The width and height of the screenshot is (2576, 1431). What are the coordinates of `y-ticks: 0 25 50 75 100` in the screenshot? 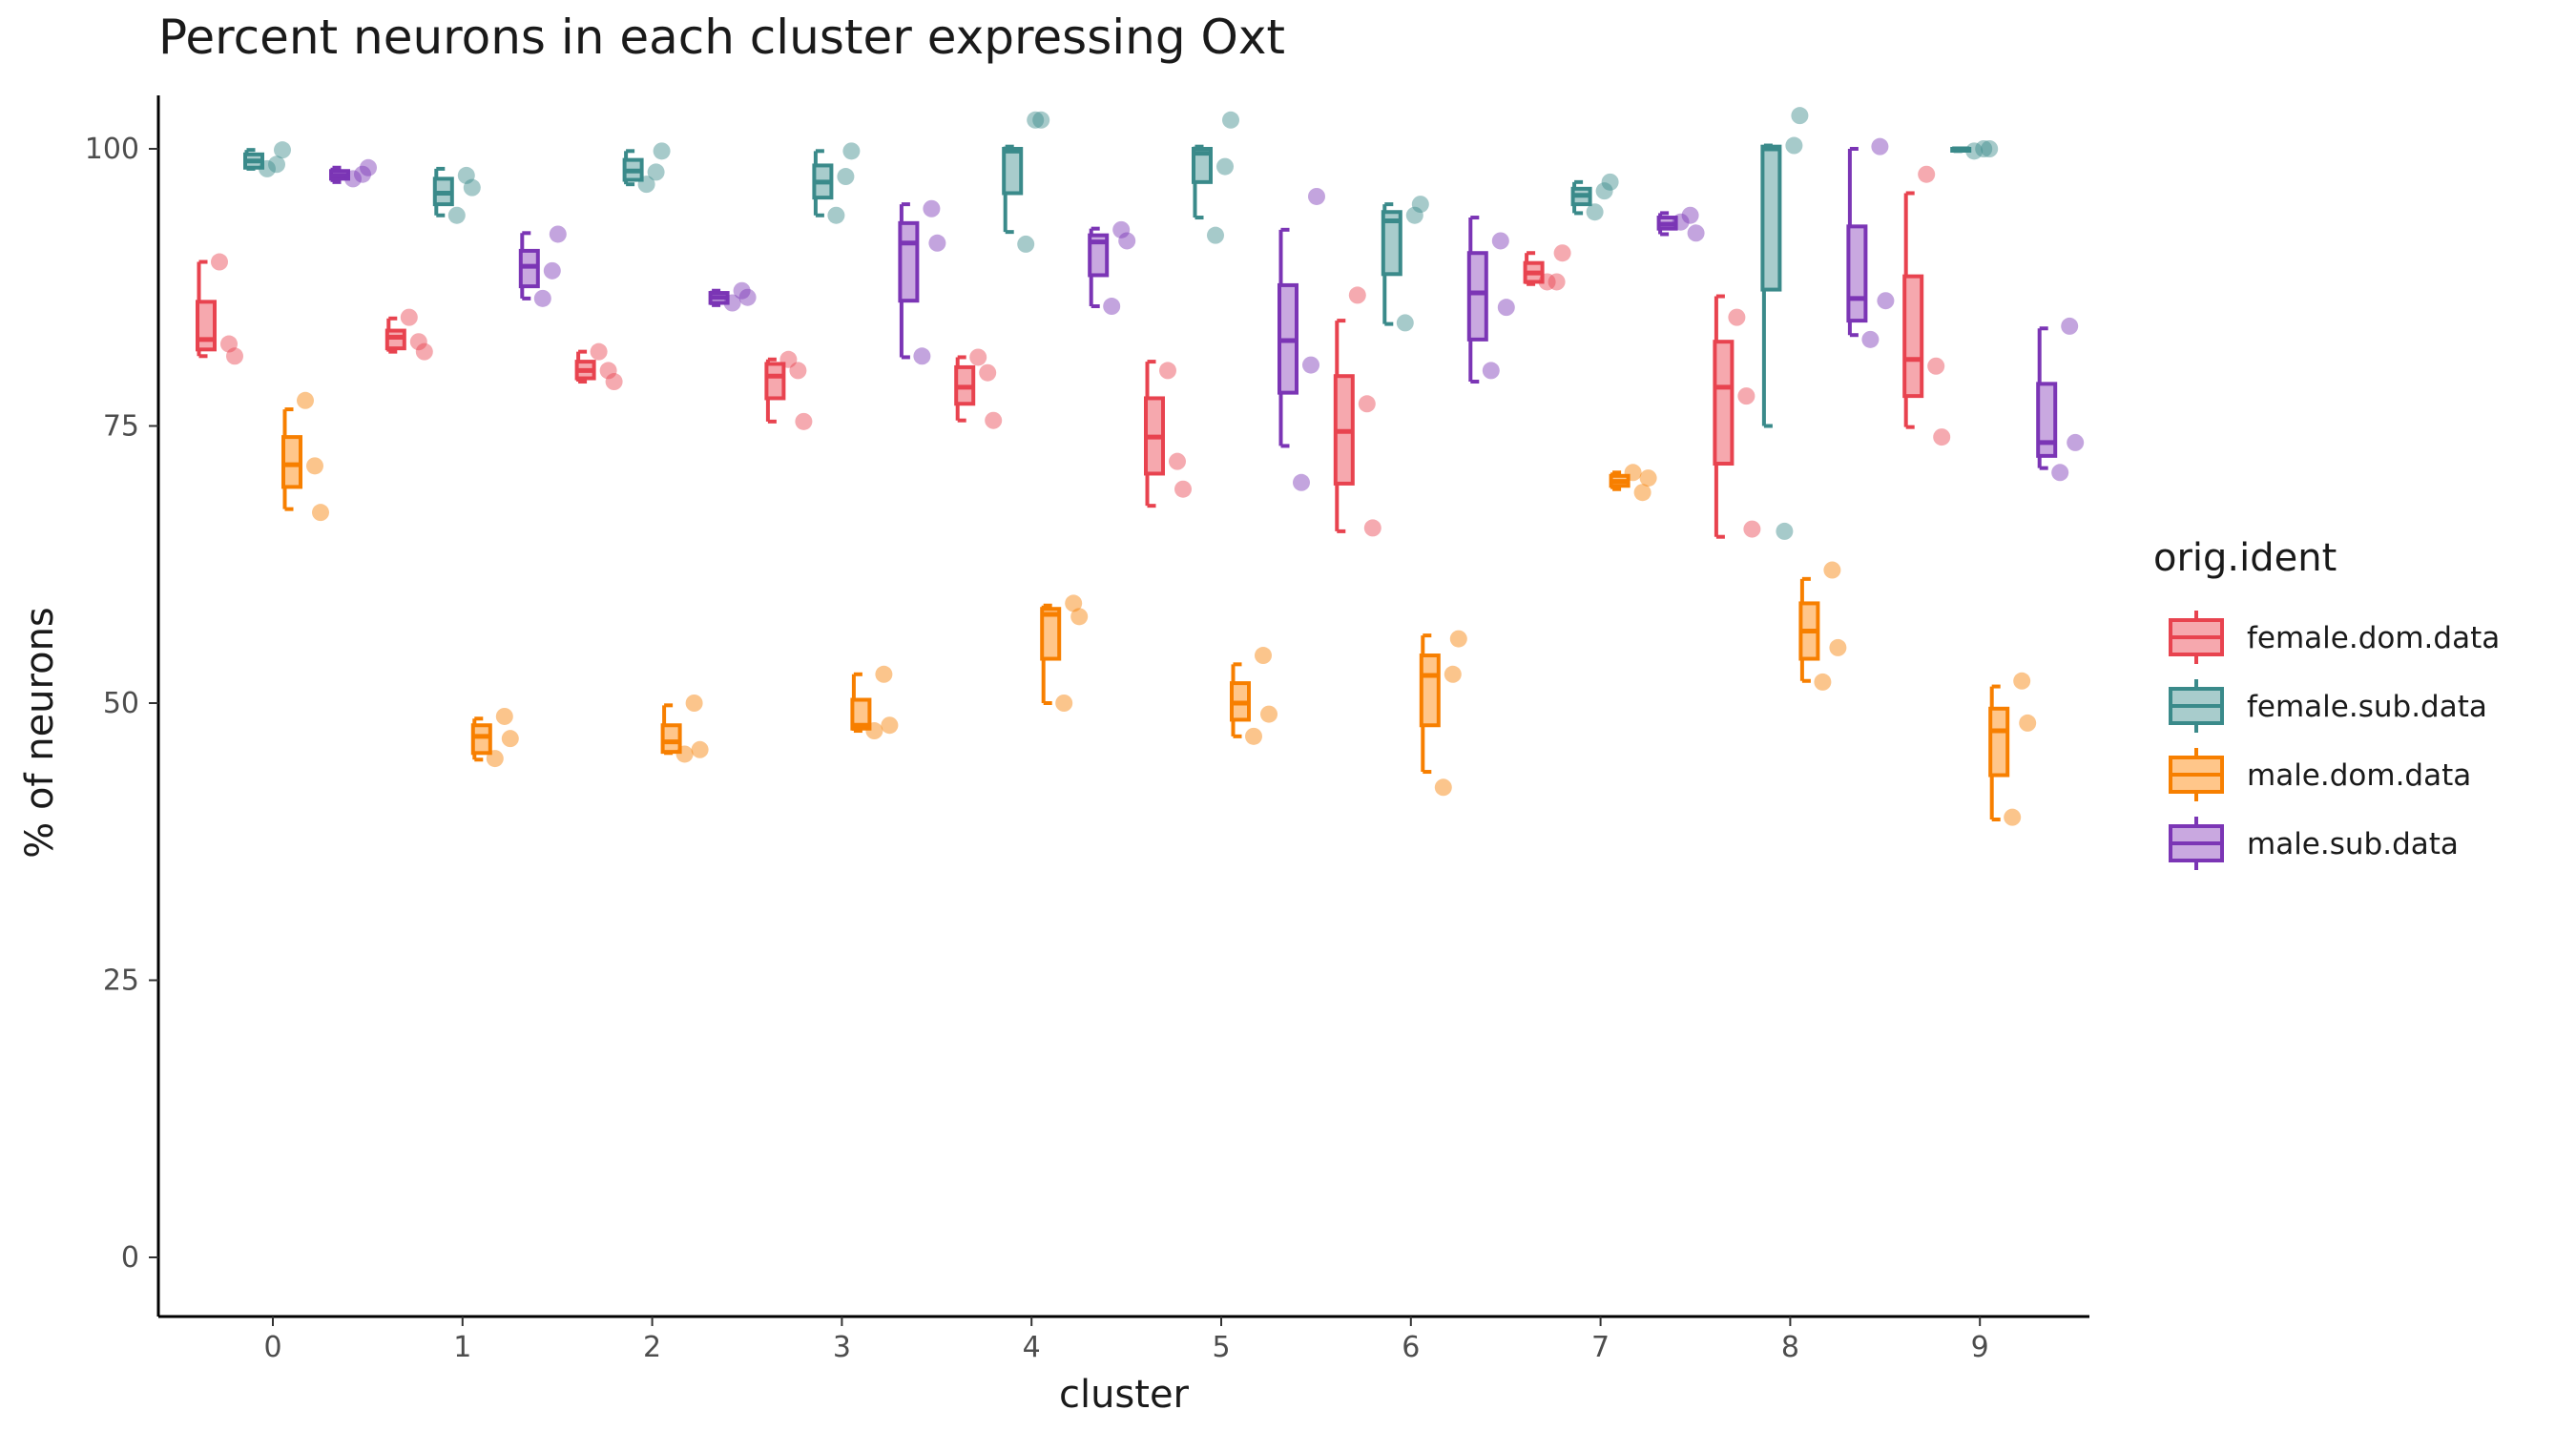 It's located at (121, 704).